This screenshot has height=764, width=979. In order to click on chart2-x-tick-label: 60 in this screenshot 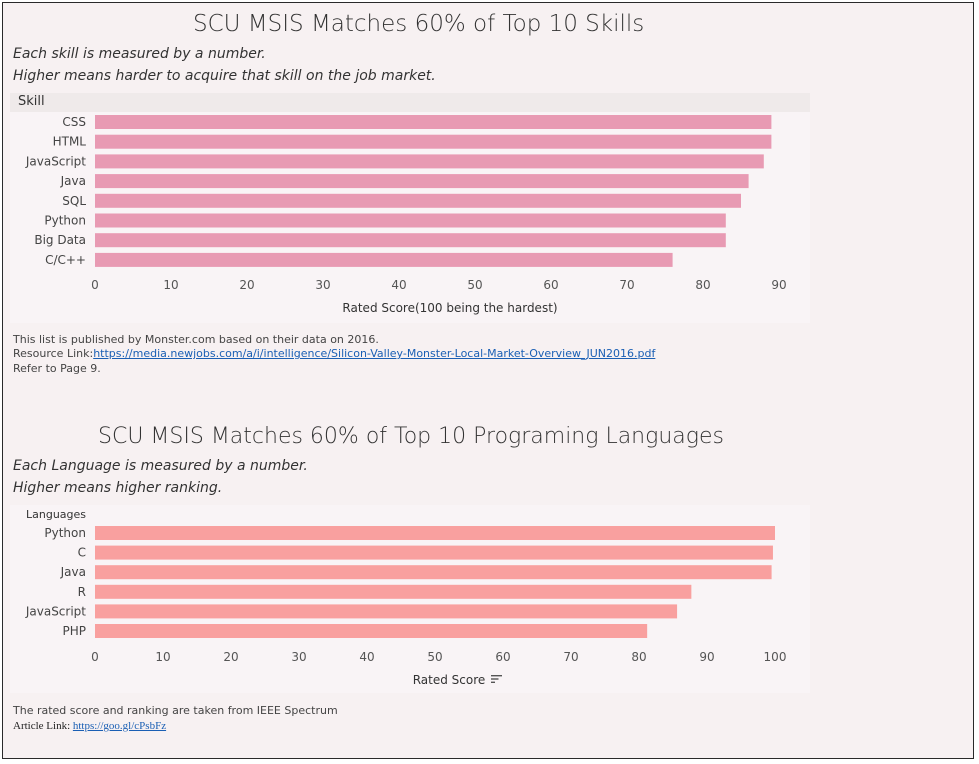, I will do `click(502, 657)`.